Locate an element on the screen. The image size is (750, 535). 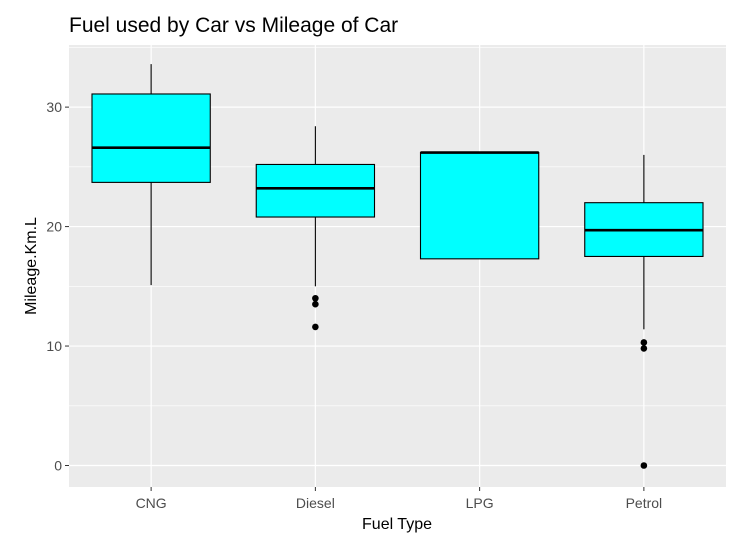
y-axis-title: Mileage.Km.L is located at coordinates (31, 266).